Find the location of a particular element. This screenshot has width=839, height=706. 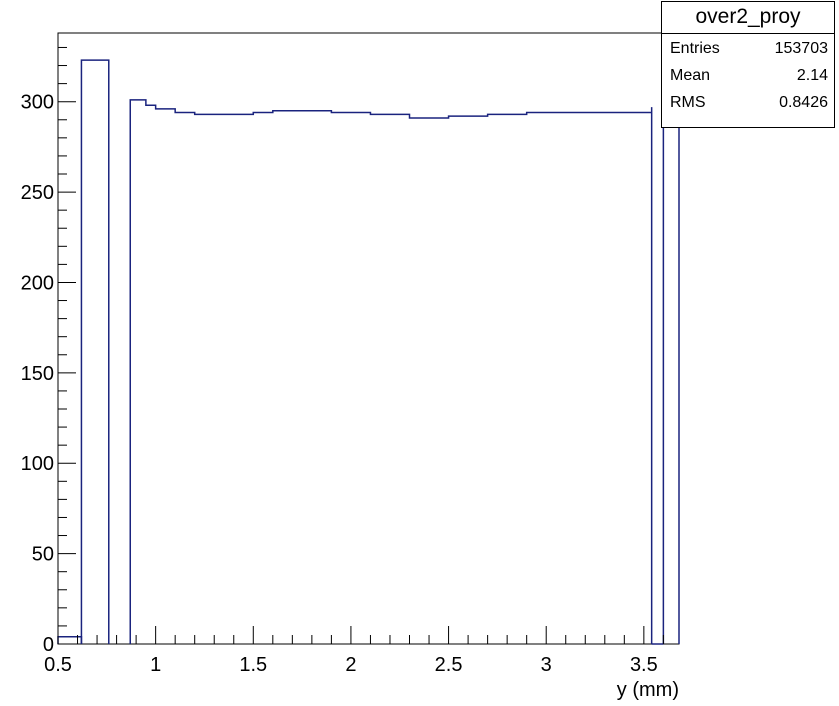

x-axis-label: y (mm) is located at coordinates (648, 690).